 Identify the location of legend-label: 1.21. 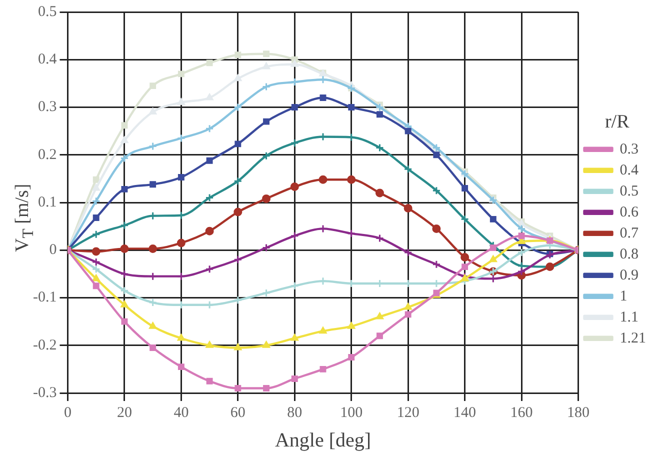
(633, 338).